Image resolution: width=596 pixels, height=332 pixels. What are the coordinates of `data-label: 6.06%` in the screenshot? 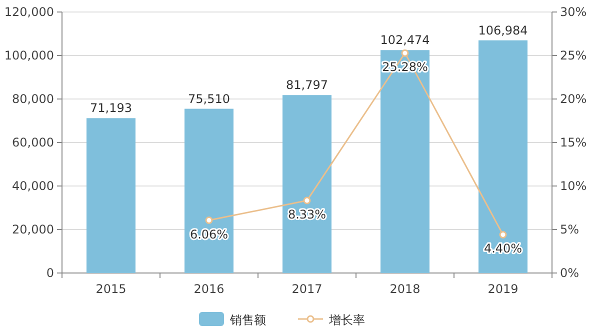 It's located at (209, 234).